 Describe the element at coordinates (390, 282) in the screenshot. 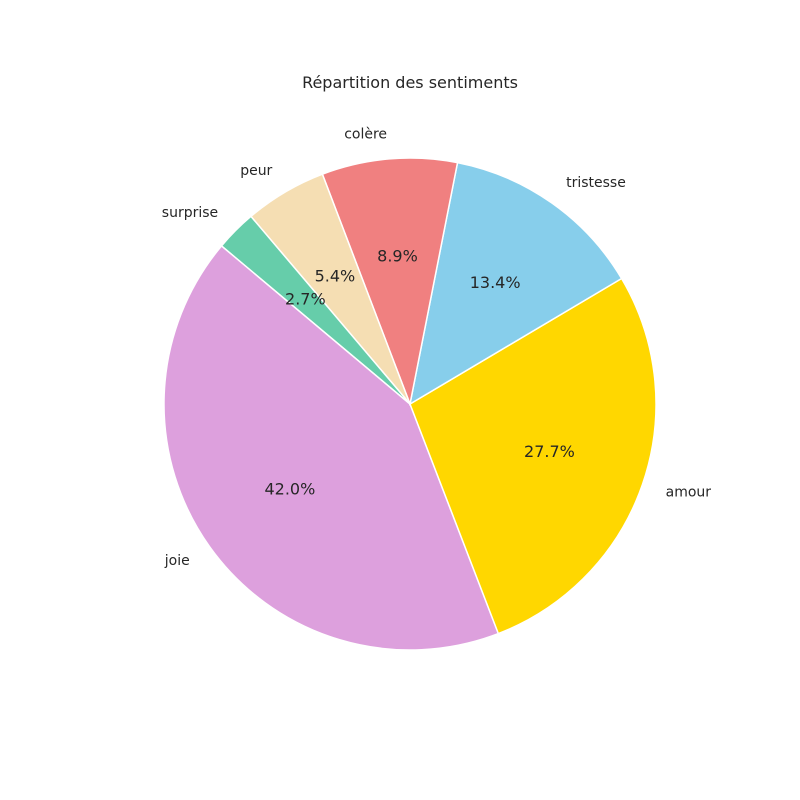

I see `pie-slice-colère` at that location.